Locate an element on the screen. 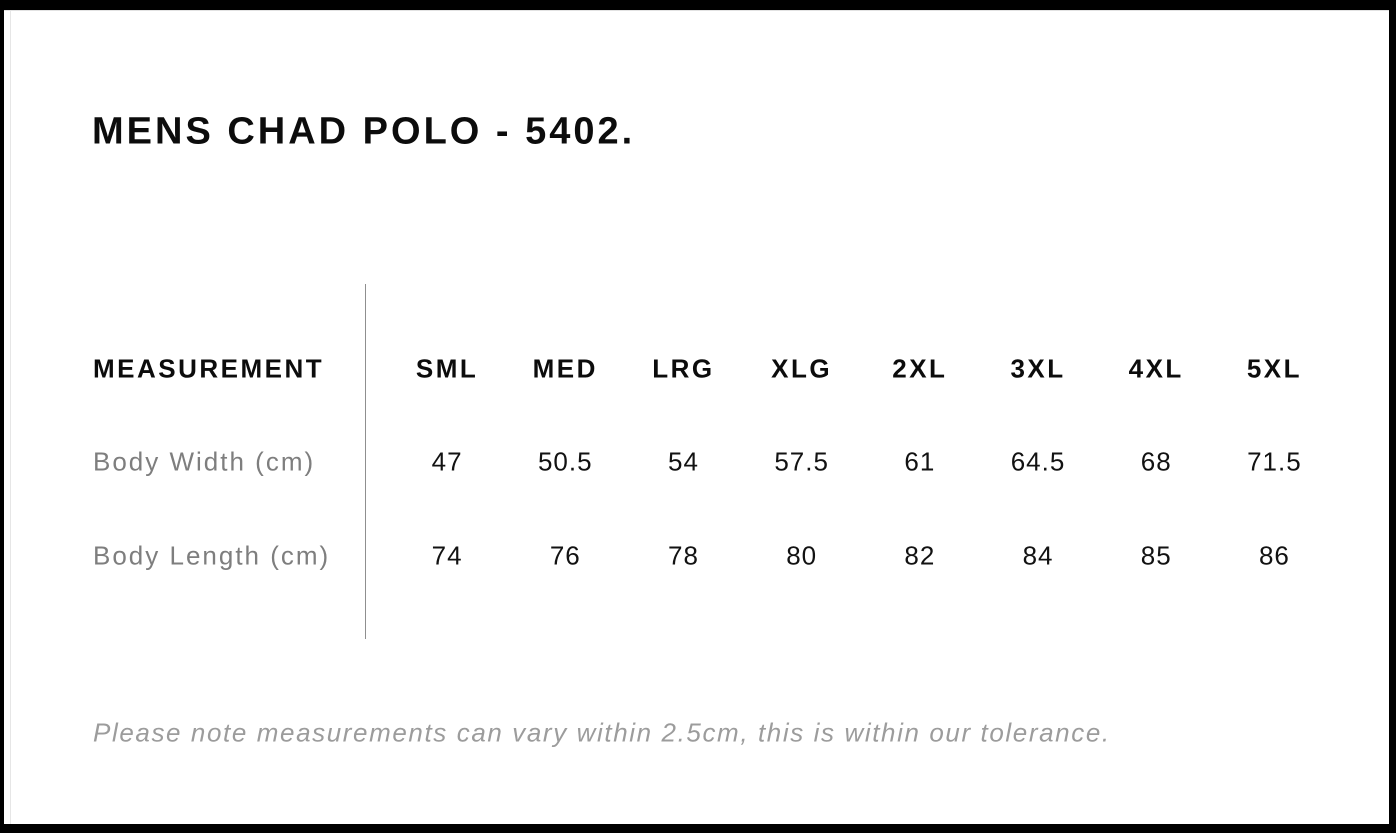 The width and height of the screenshot is (1396, 833). cell-value: 80 is located at coordinates (802, 555).